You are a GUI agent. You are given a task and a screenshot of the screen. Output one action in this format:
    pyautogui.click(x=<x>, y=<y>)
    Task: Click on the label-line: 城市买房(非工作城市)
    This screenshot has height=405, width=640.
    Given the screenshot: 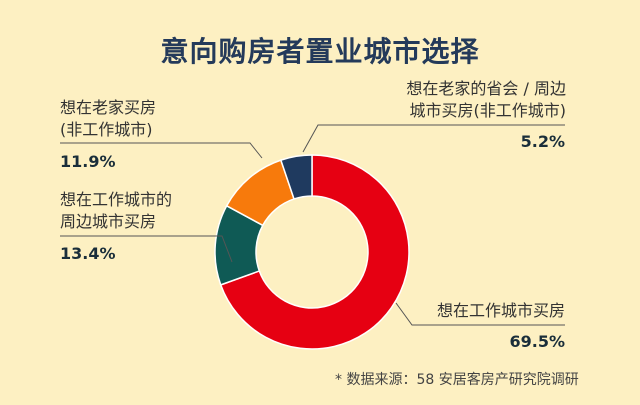 What is the action you would take?
    pyautogui.click(x=488, y=110)
    